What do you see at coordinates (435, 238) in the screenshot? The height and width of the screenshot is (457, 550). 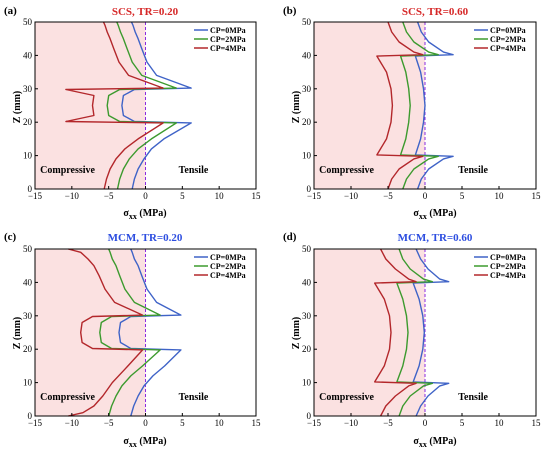 I see `chart-title: MCM, TR=0.60` at bounding box center [435, 238].